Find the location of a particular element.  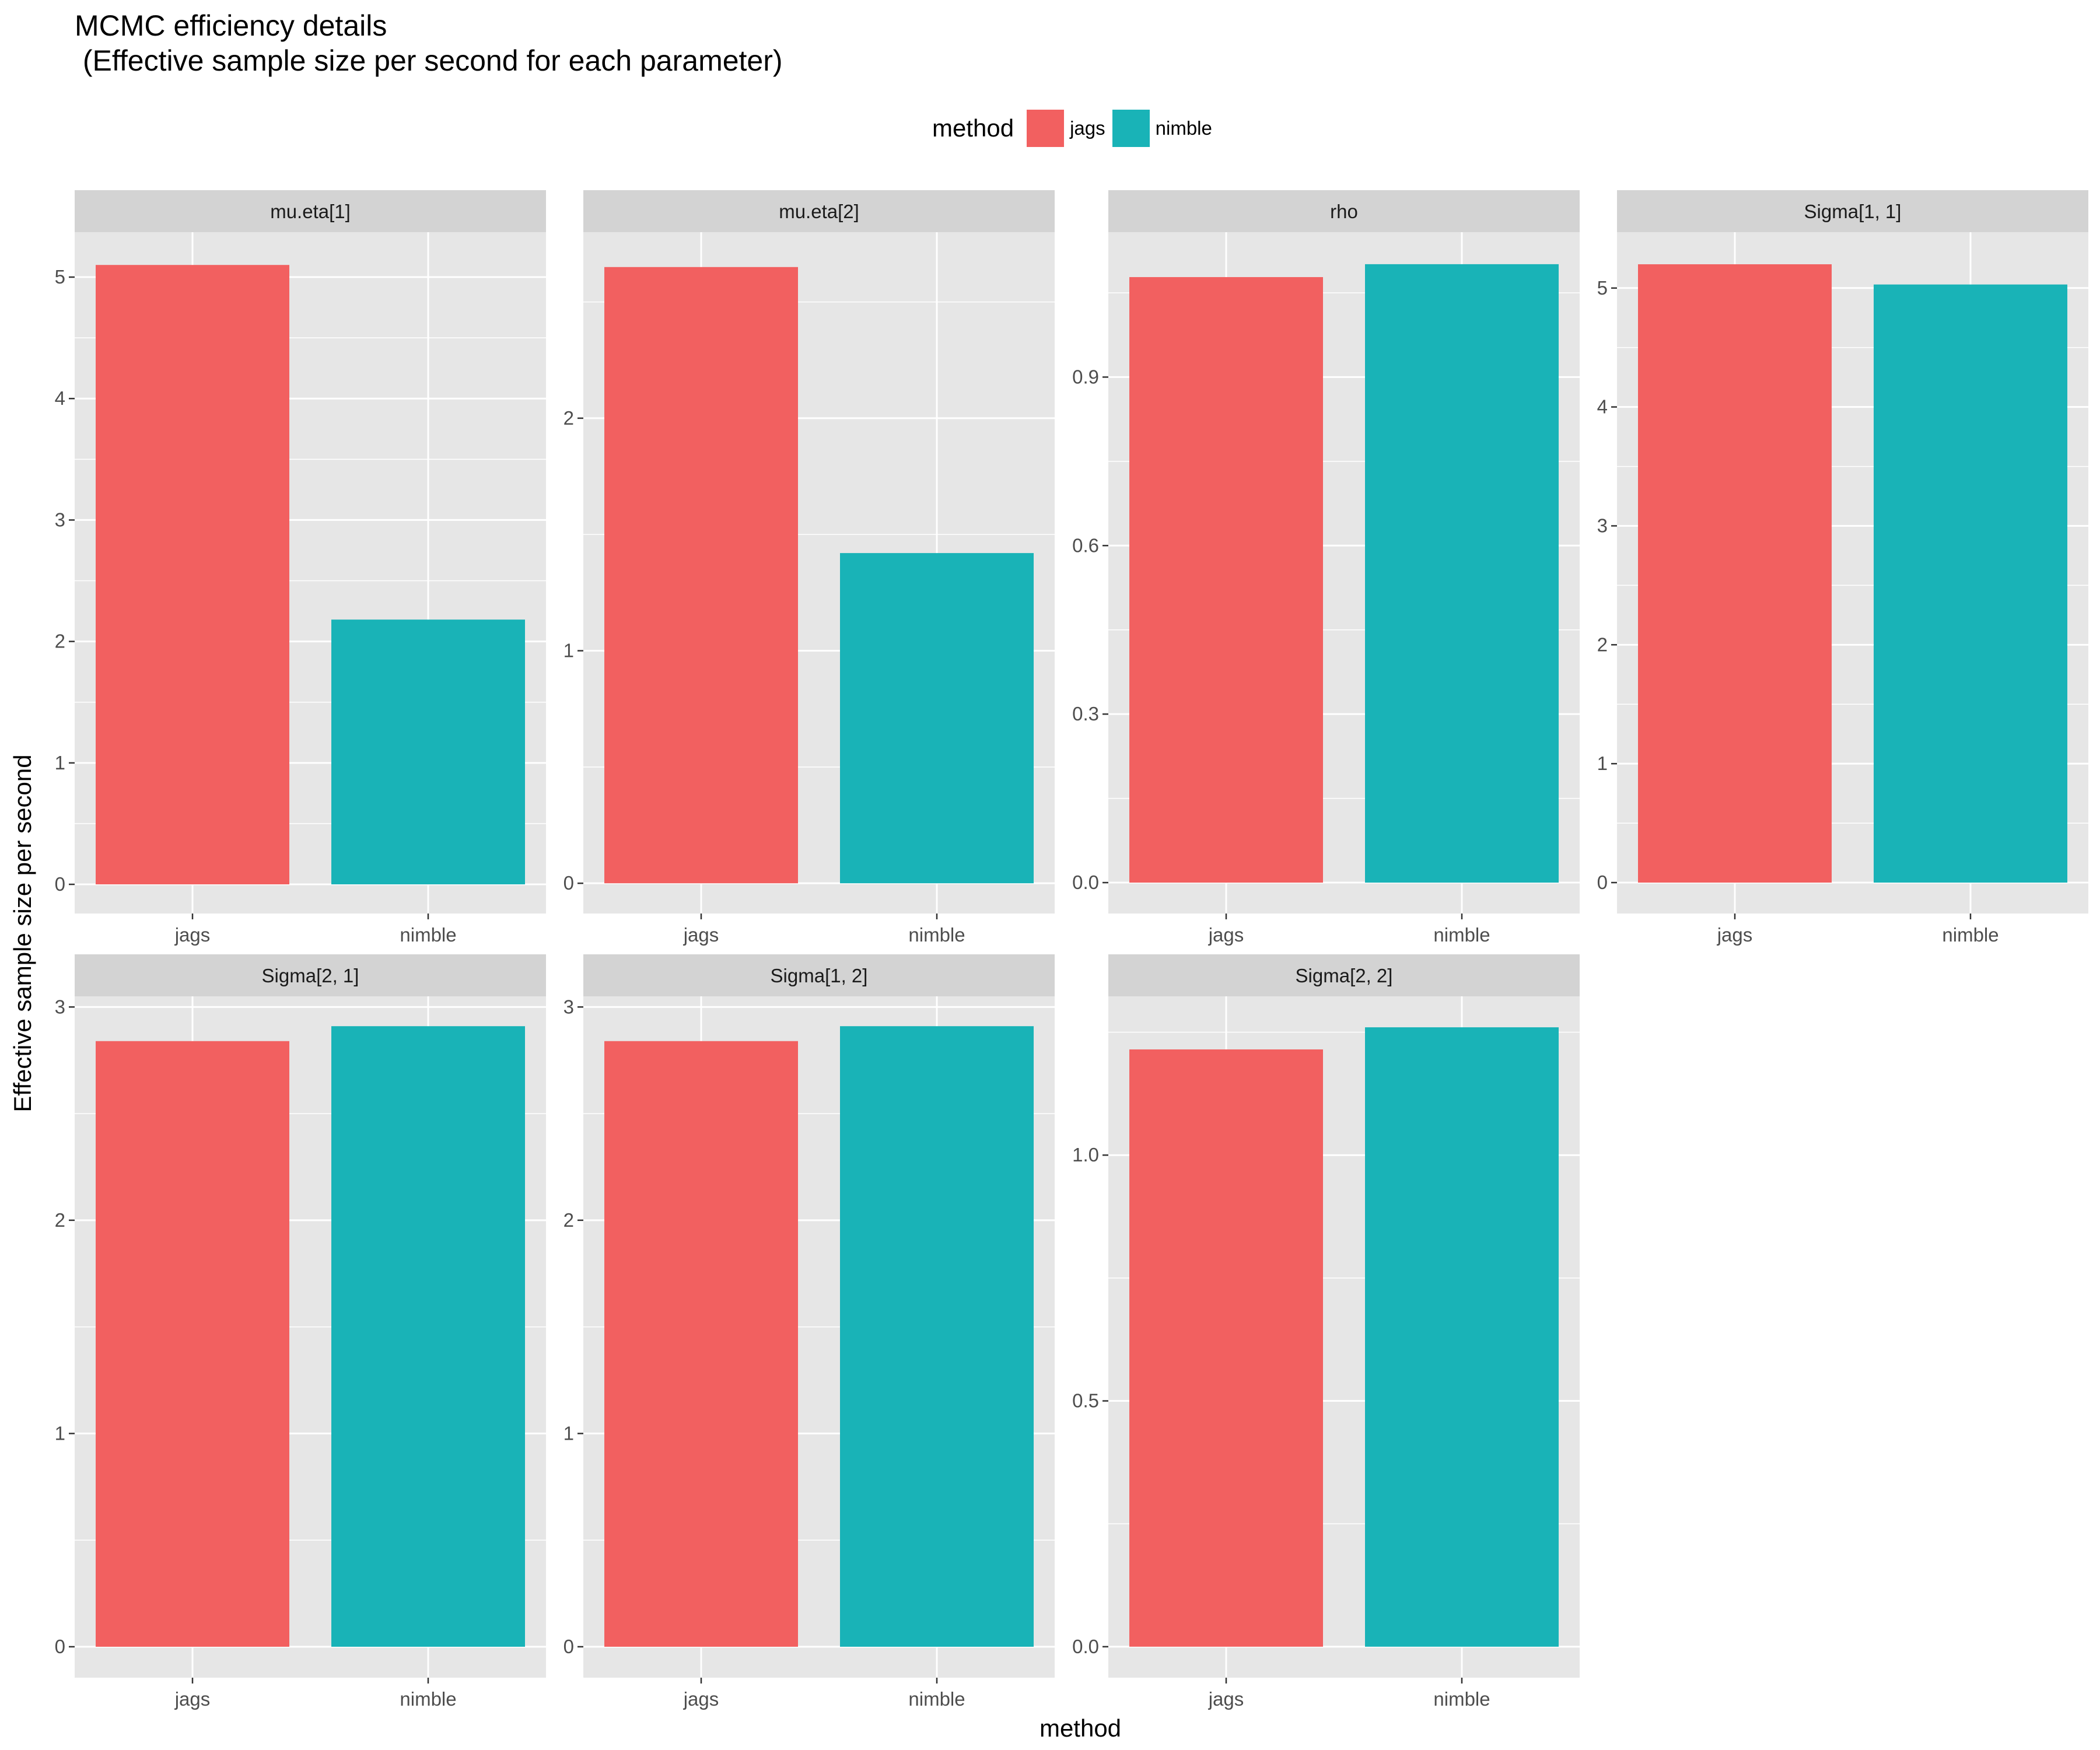

bar-mu-eta-2-jags is located at coordinates (701, 575).